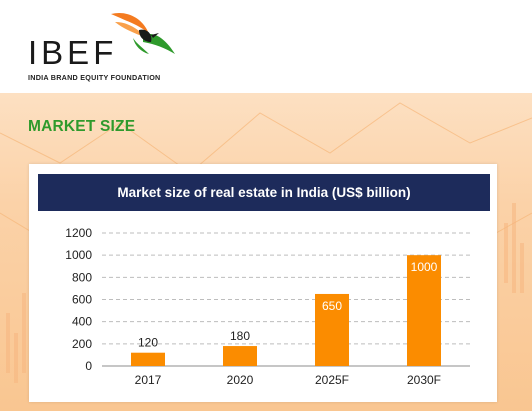 This screenshot has height=411, width=532. What do you see at coordinates (332, 380) in the screenshot?
I see `x-tick-label: 2025F` at bounding box center [332, 380].